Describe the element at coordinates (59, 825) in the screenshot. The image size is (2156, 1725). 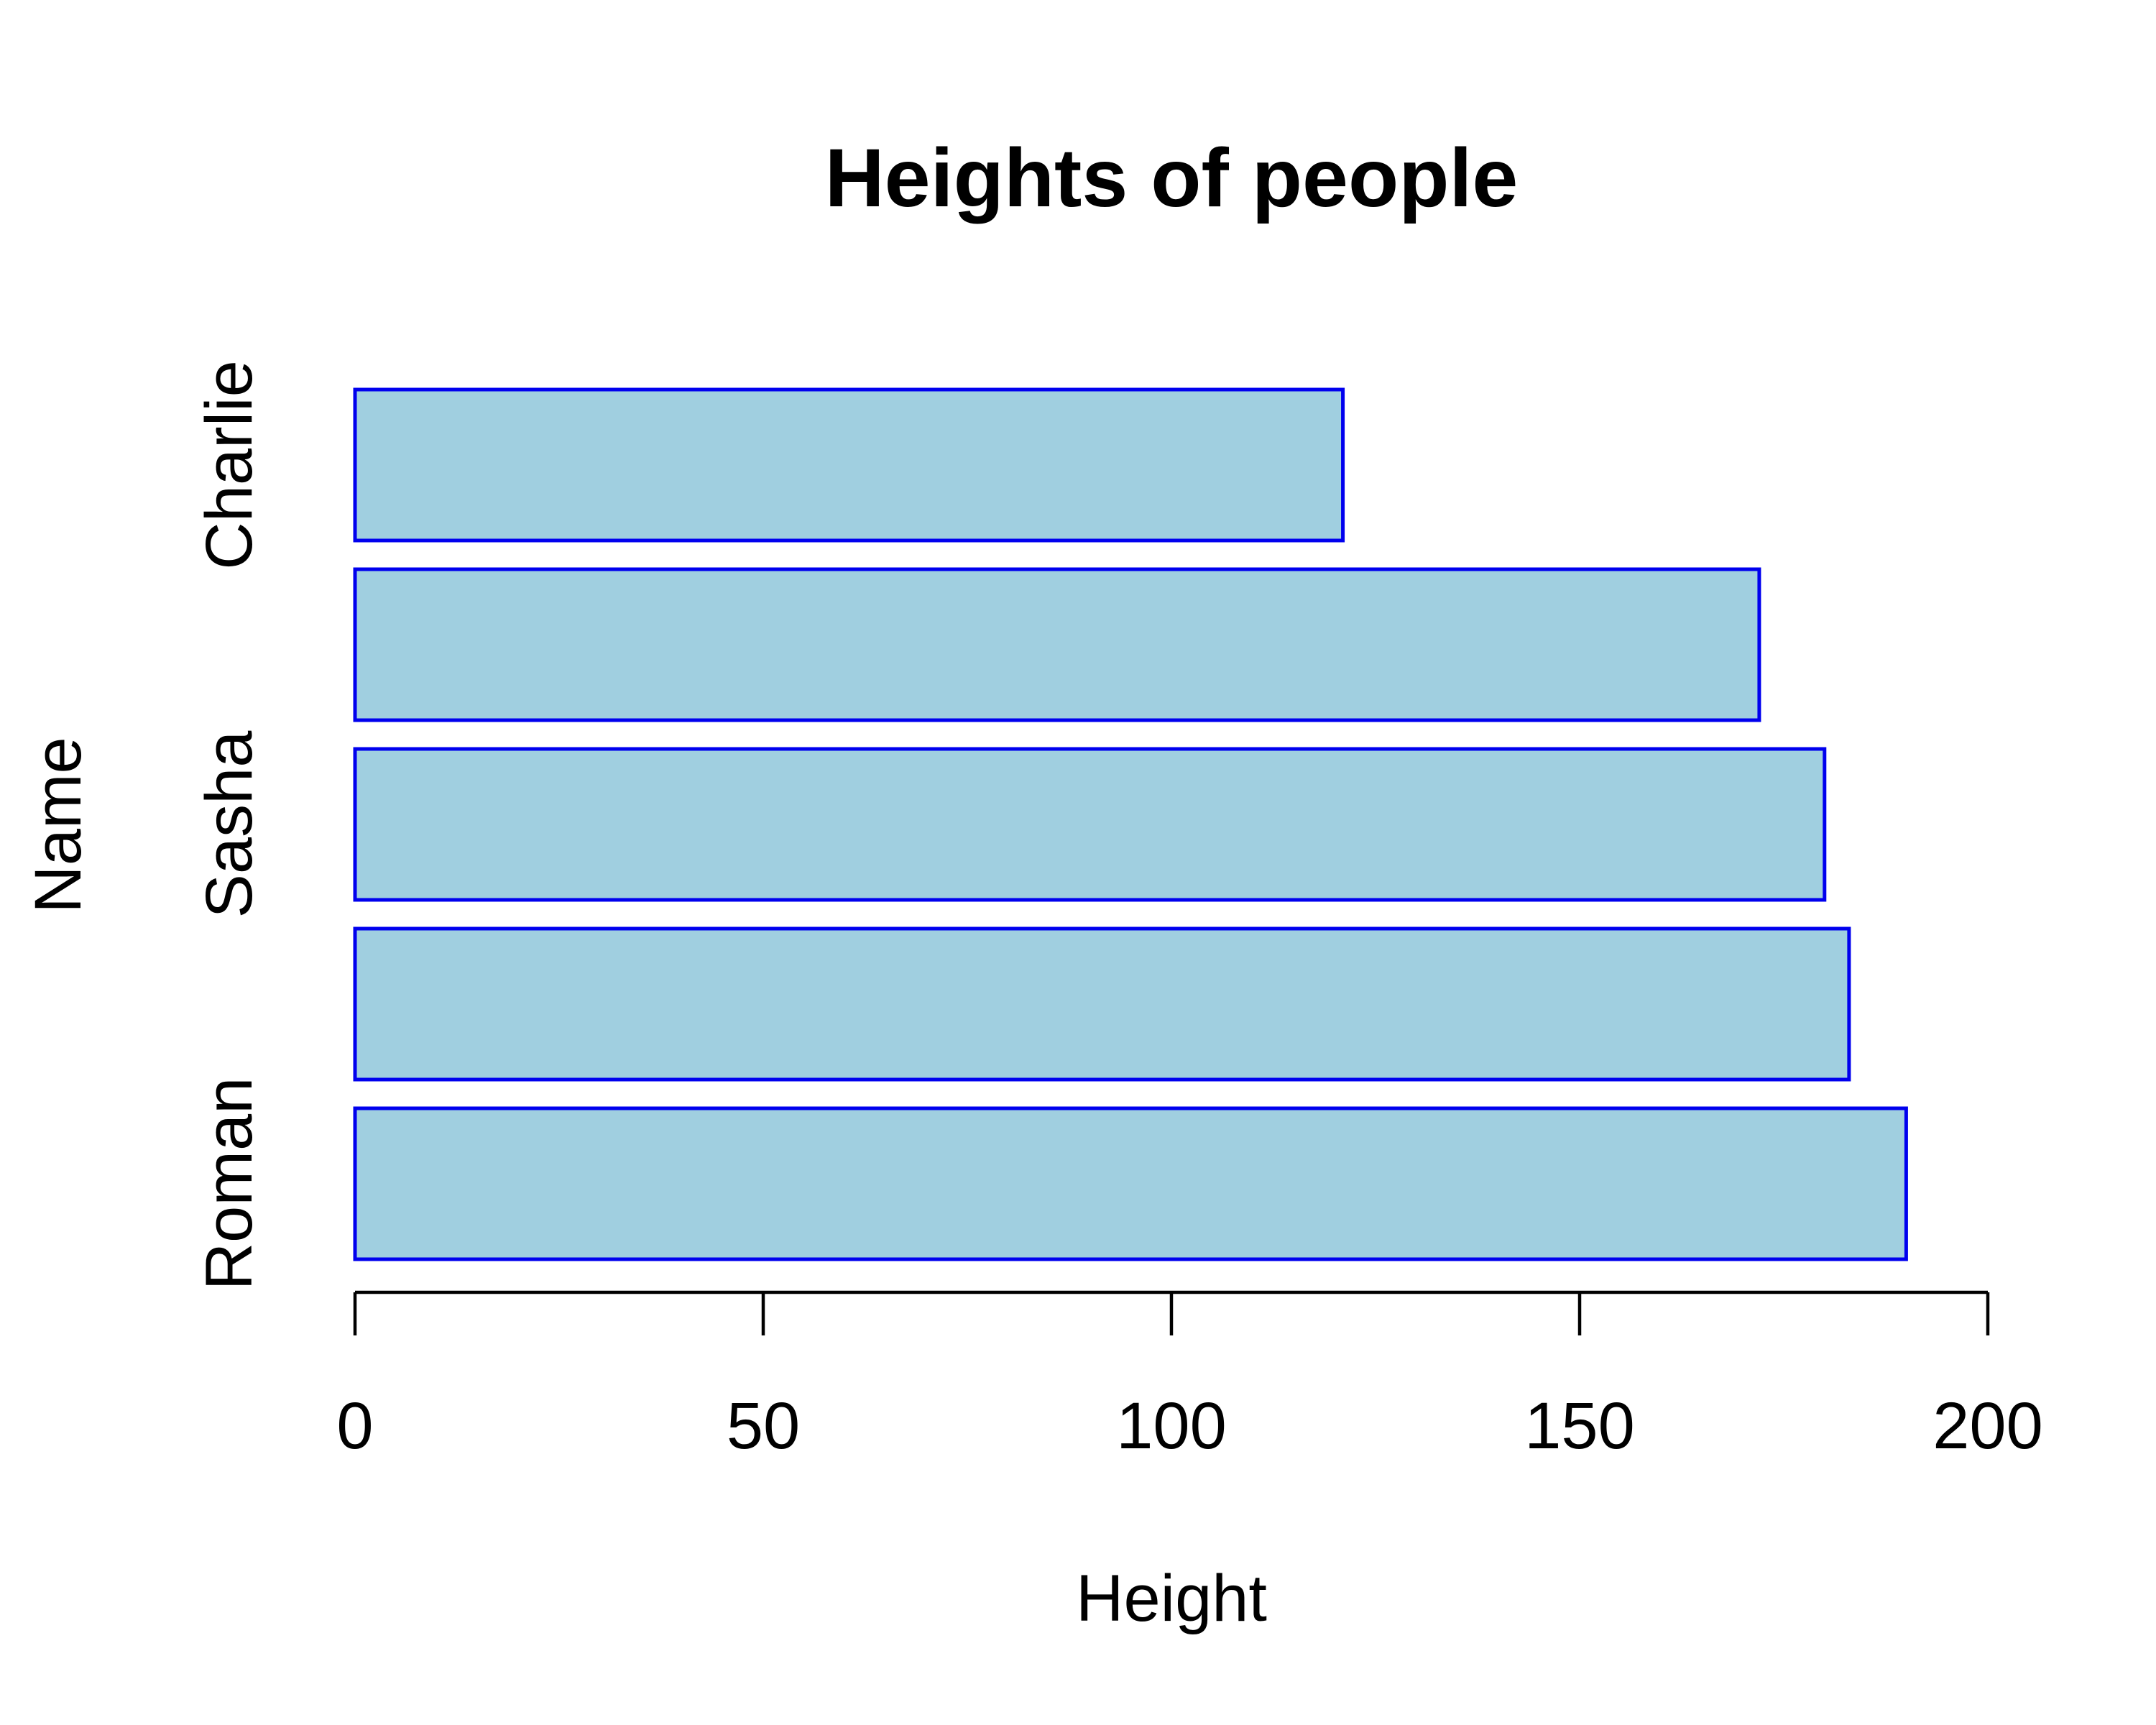
I see `y-axis-label: Name` at that location.